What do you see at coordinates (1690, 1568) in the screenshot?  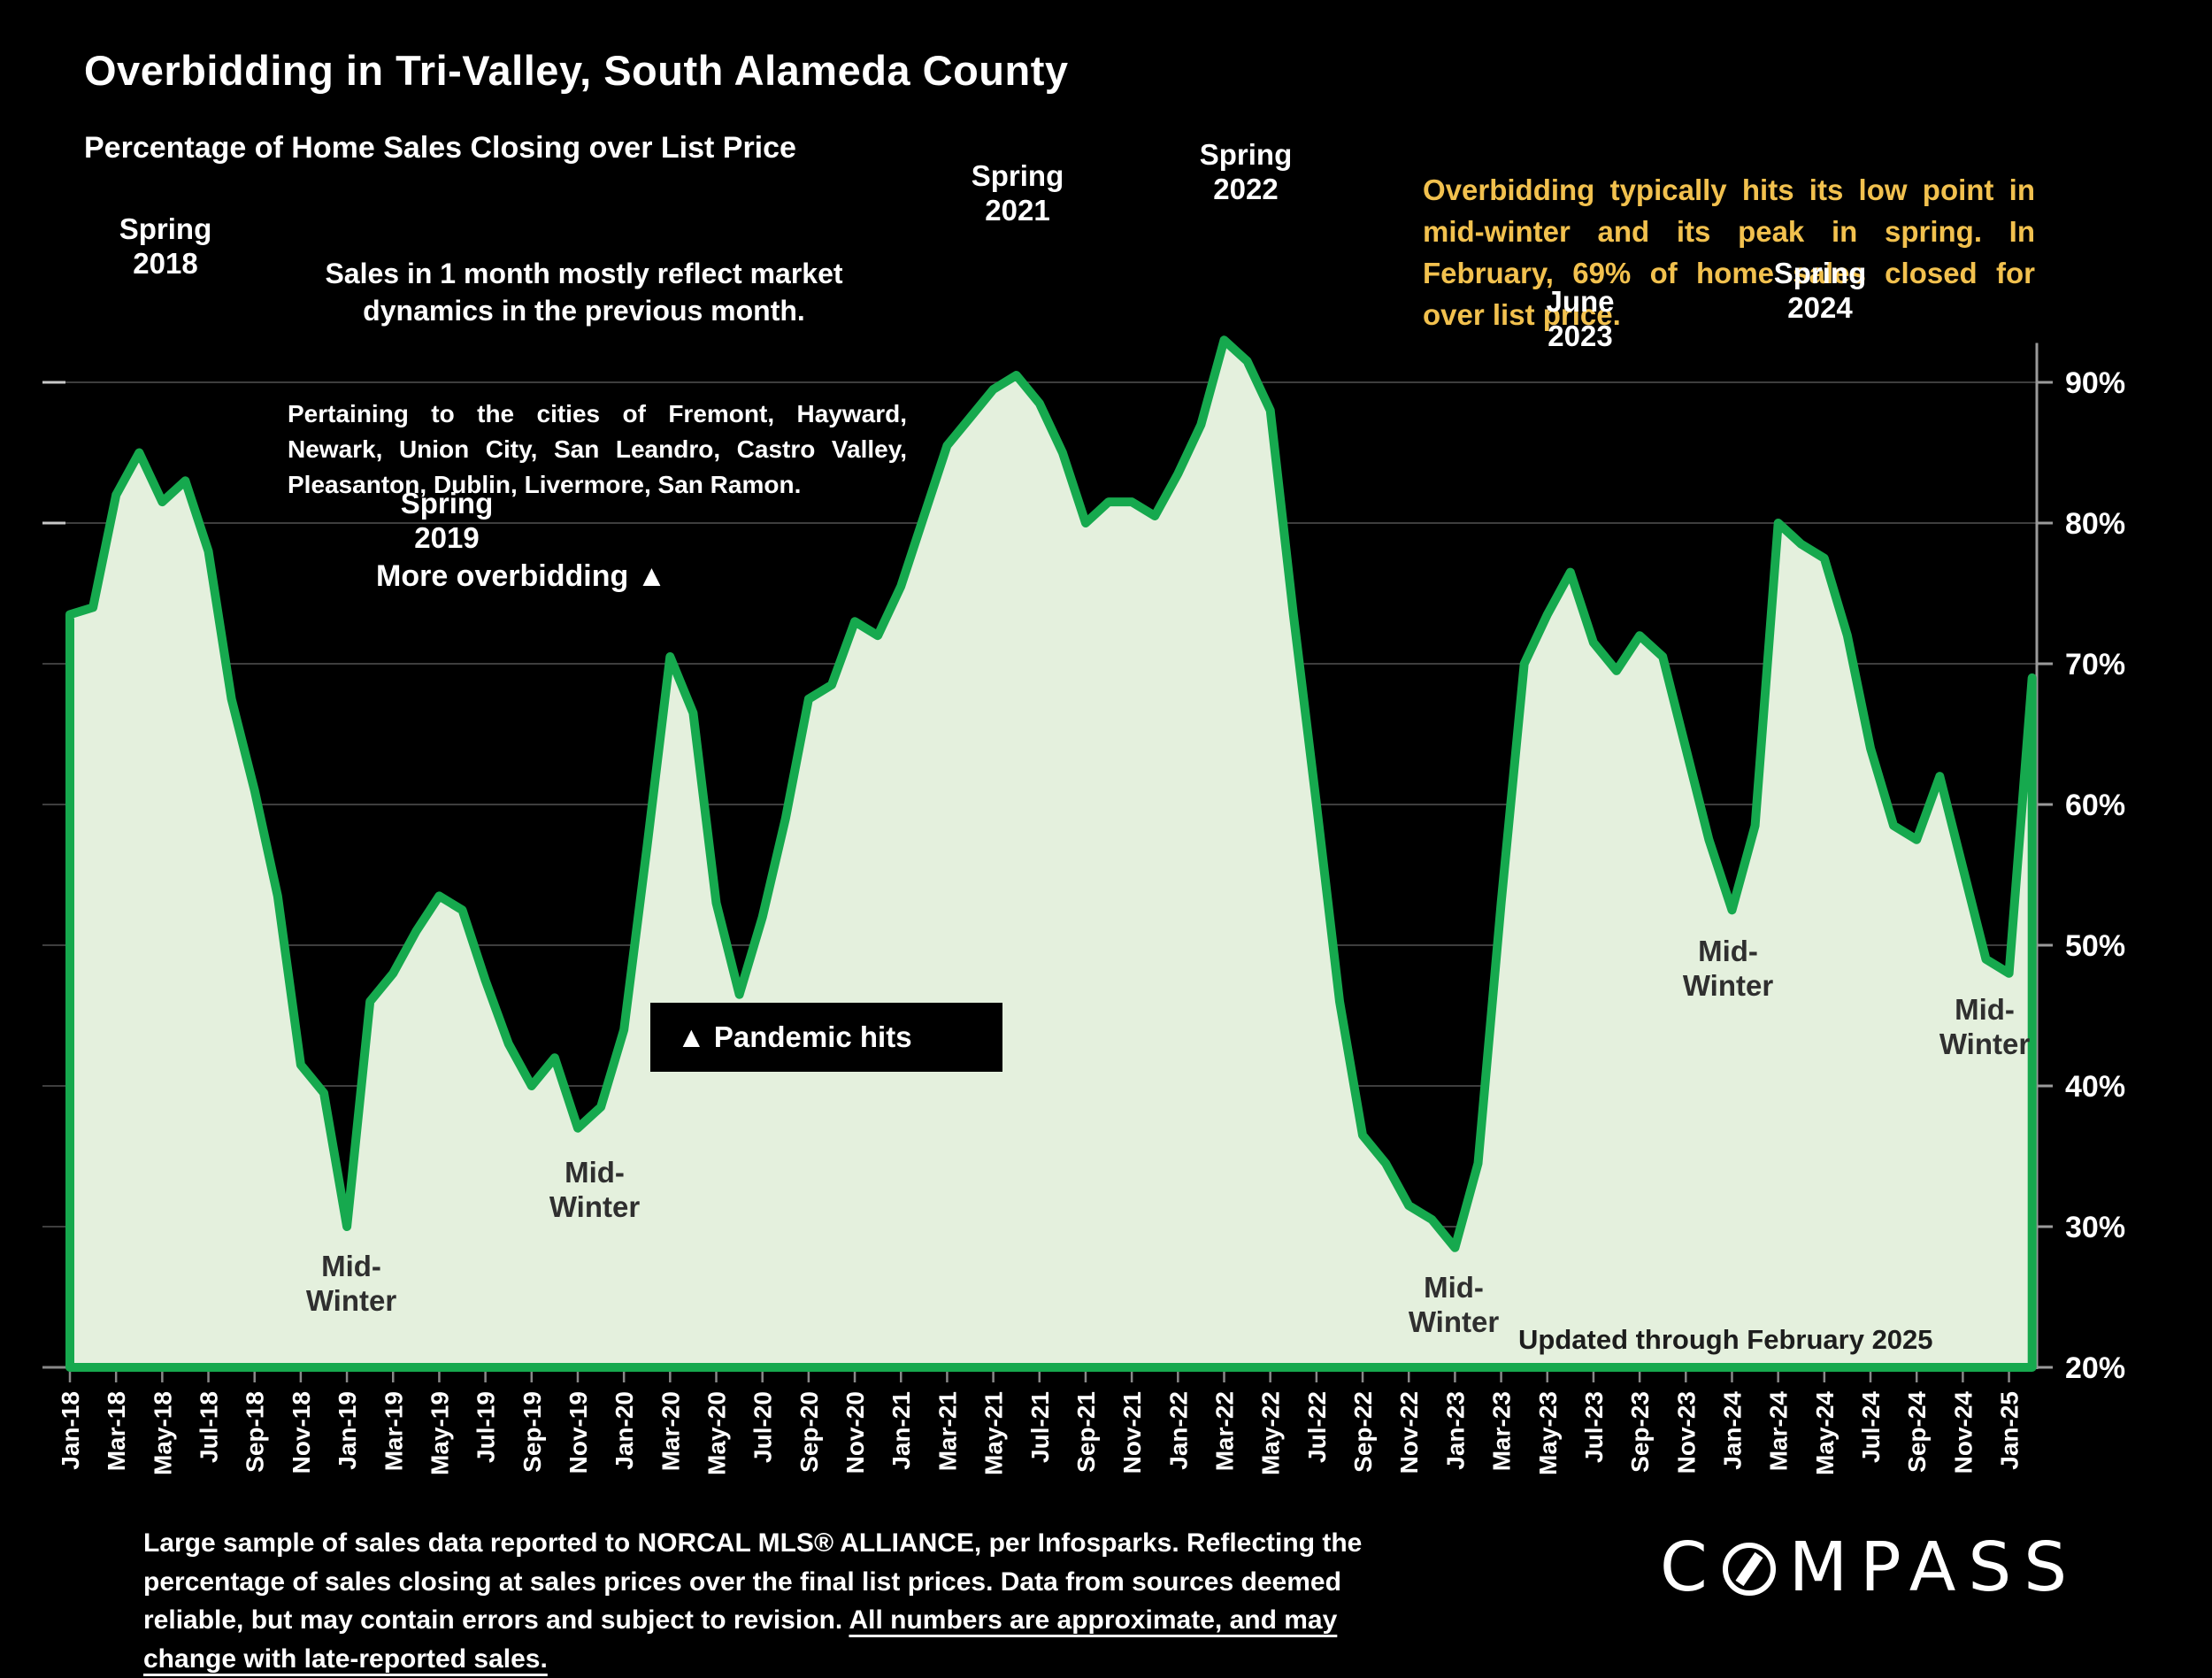 I see `compass-logo-text-c: C` at bounding box center [1690, 1568].